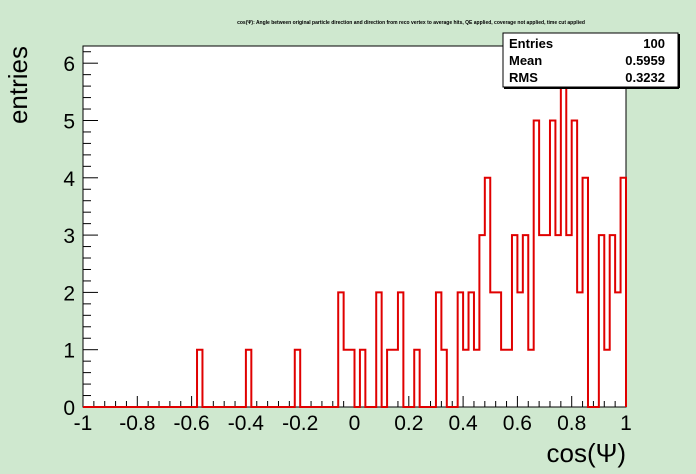 This screenshot has width=696, height=474. What do you see at coordinates (355, 423) in the screenshot?
I see `x-tick-label: 0` at bounding box center [355, 423].